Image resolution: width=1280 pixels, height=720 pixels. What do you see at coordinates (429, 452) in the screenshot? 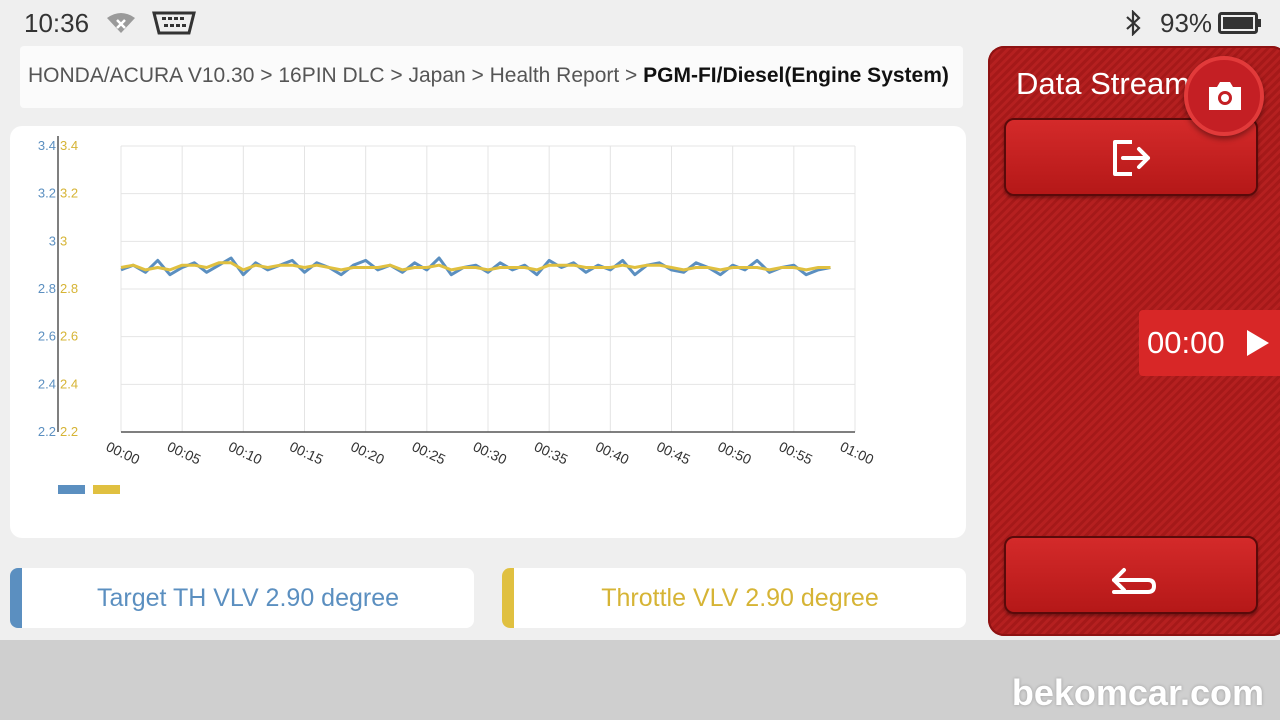
I see `x-tick-label: 00:25` at bounding box center [429, 452].